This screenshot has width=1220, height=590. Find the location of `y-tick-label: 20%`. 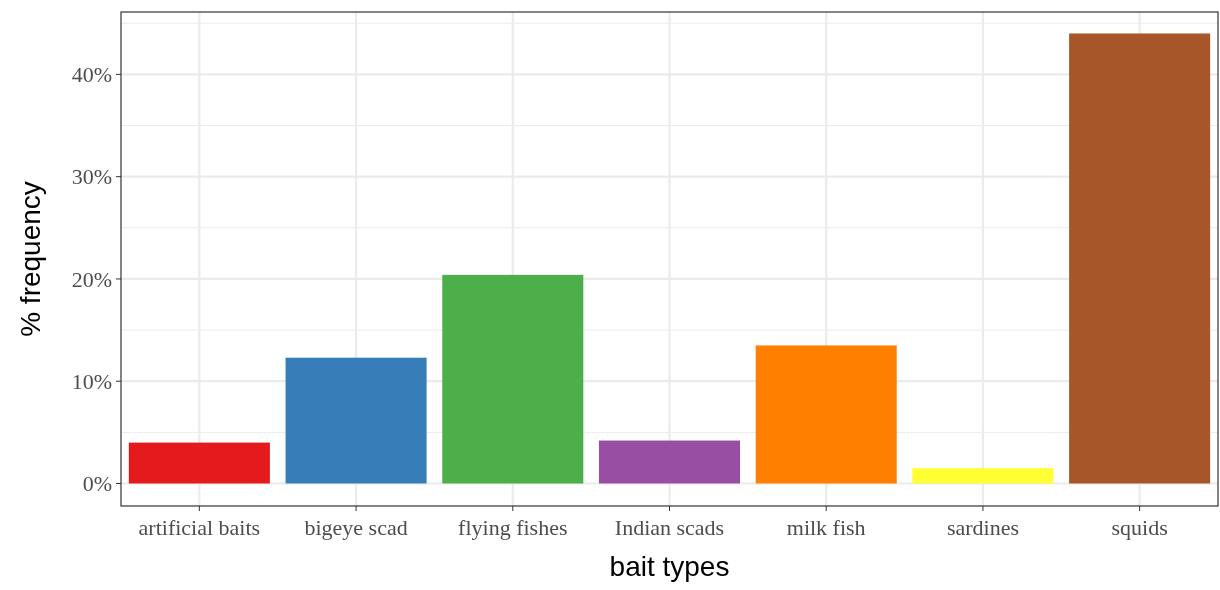

y-tick-label: 20% is located at coordinates (91, 279).